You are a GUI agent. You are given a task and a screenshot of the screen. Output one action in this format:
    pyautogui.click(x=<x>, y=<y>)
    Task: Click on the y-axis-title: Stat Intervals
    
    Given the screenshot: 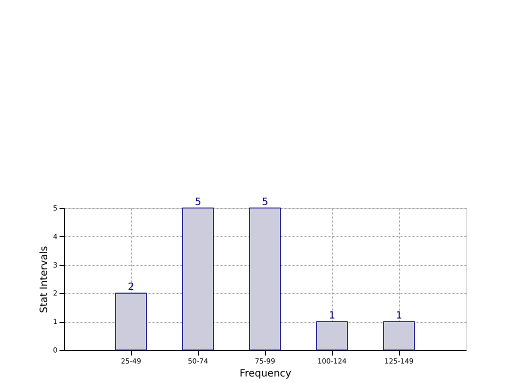 What is the action you would take?
    pyautogui.click(x=44, y=280)
    